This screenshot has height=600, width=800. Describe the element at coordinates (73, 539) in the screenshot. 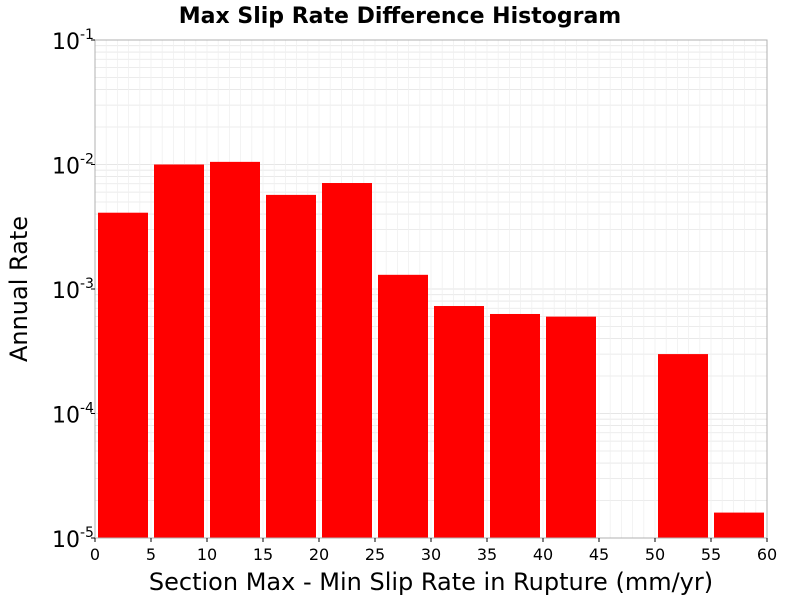

I see `y-tick-label: 10⁻⁵` at that location.